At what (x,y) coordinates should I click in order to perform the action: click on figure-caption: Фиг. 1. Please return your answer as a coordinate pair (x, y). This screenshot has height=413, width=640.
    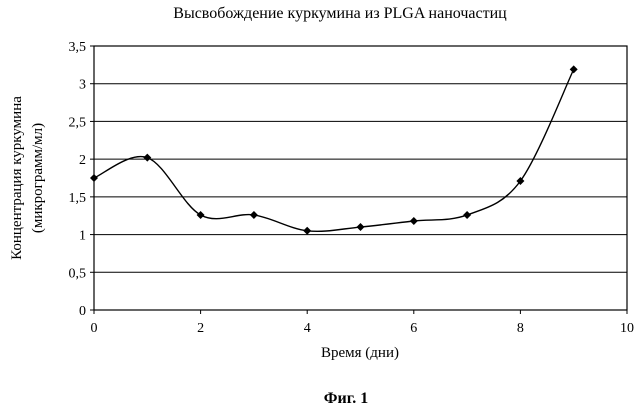
    Looking at the image, I should click on (346, 398).